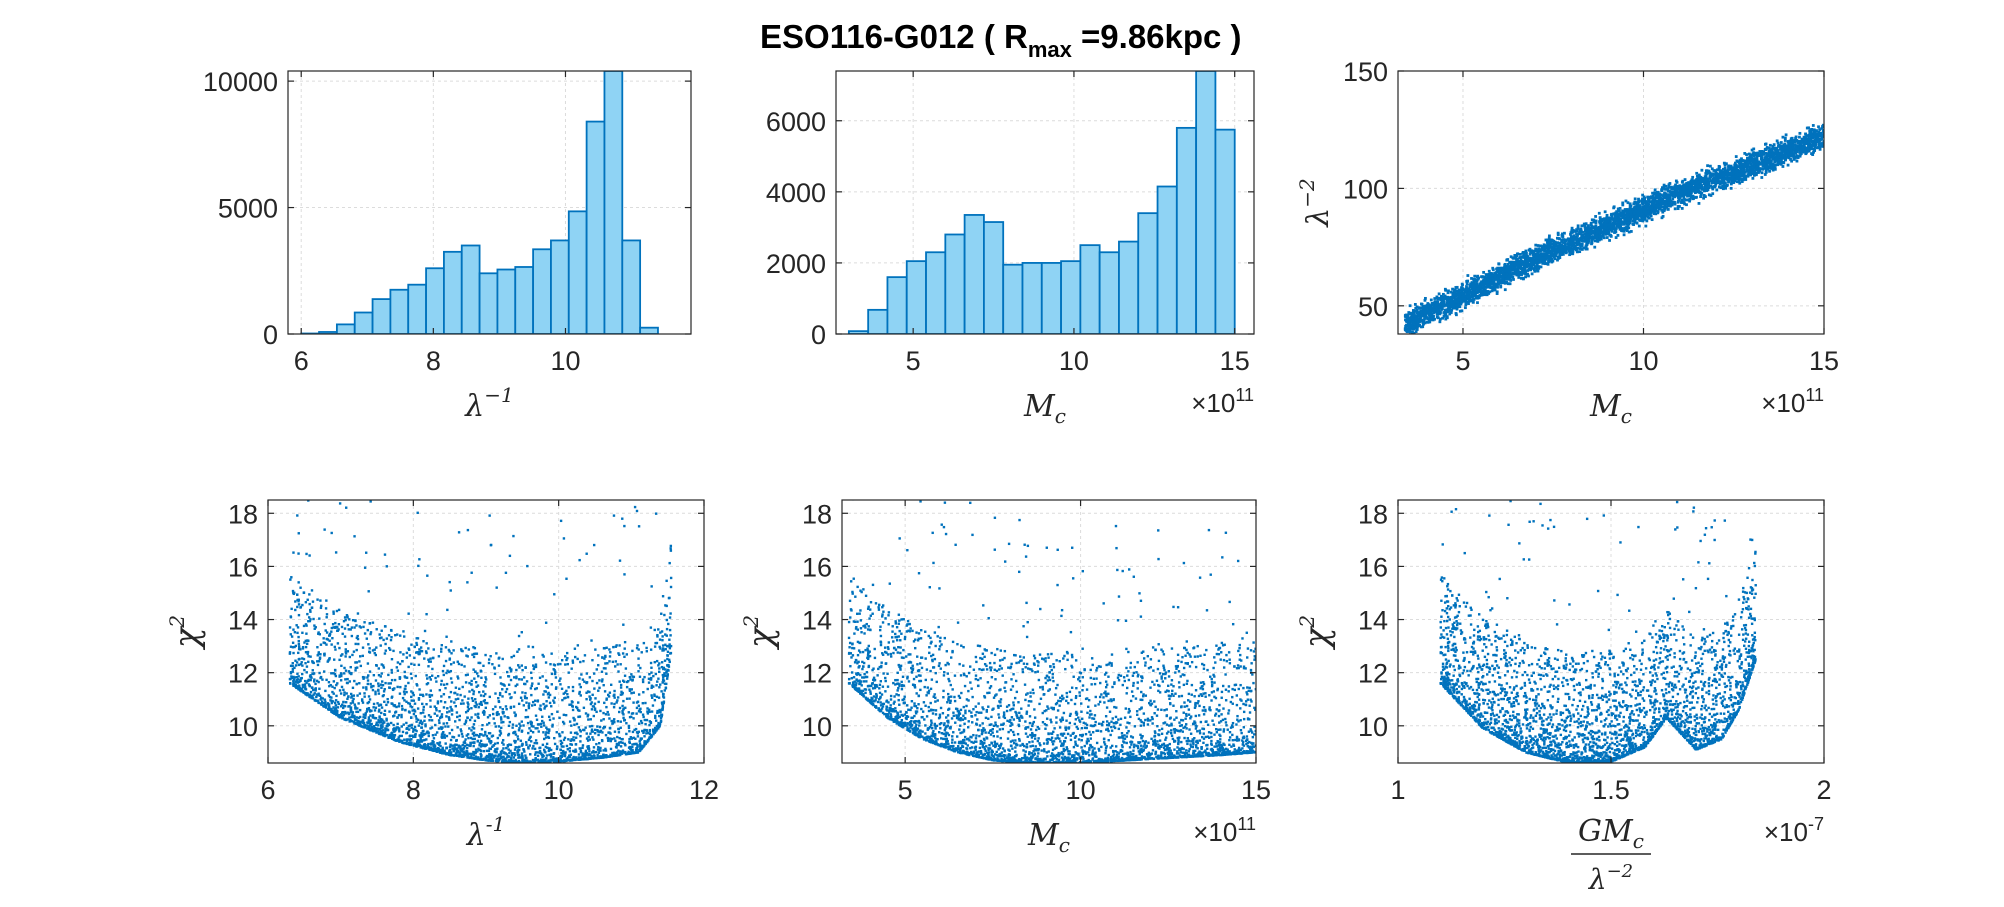  Describe the element at coordinates (1792, 401) in the screenshot. I see `x-axis-exponent: ×10¹¹` at that location.